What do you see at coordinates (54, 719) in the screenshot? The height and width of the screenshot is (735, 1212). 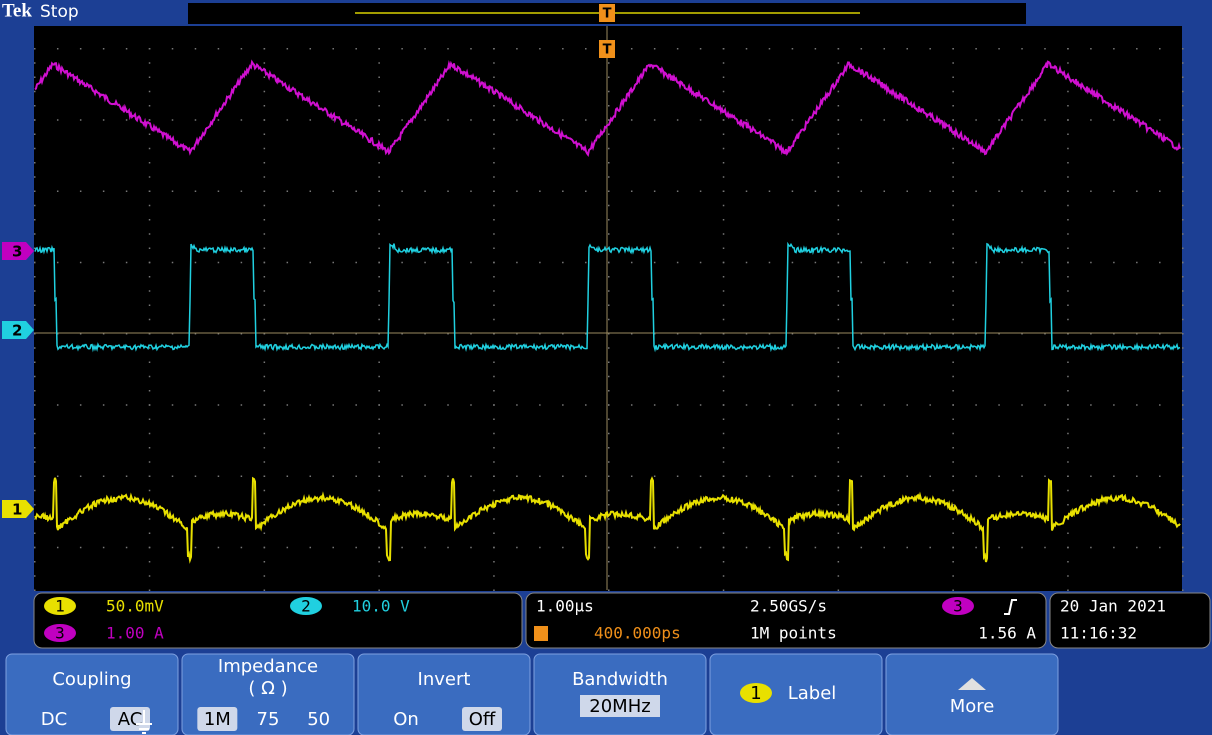 I see `menu-option: DC` at bounding box center [54, 719].